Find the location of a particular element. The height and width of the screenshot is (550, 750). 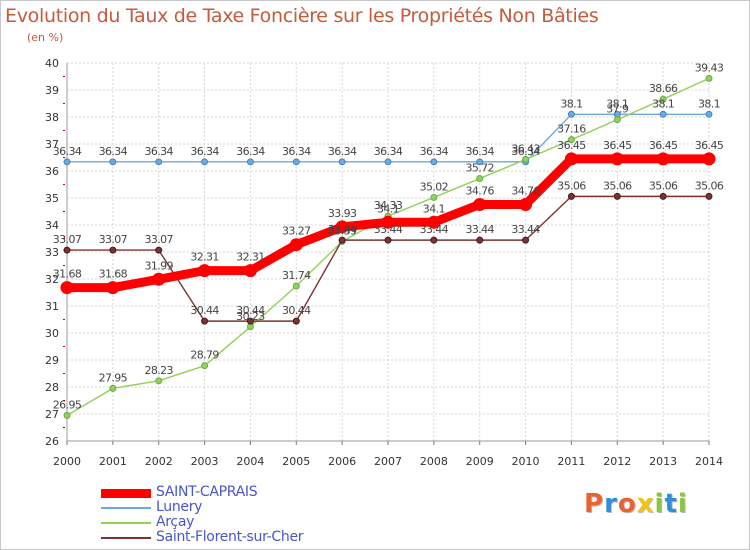

x-tick-label: 2004 is located at coordinates (250, 461).